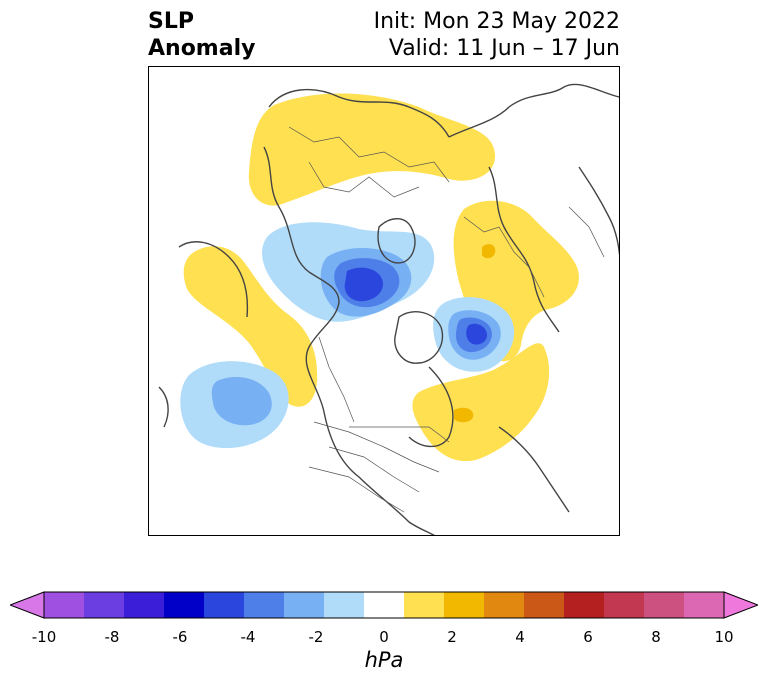 The image size is (768, 686). I want to click on colorbar-extension-max, so click(741, 605).